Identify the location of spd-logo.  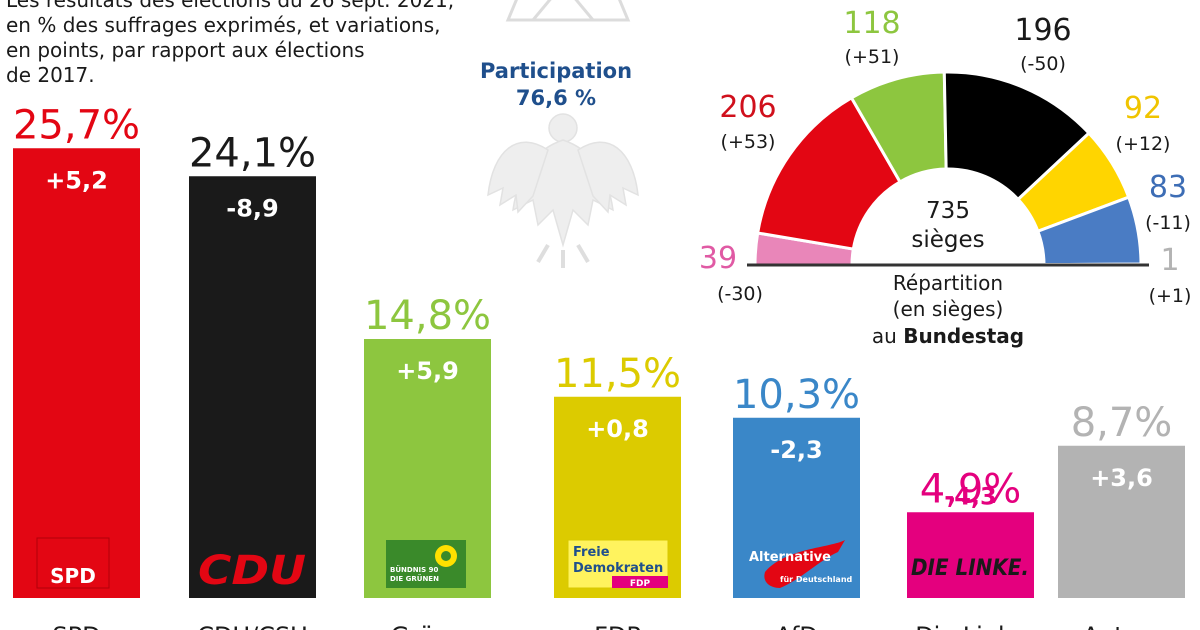
(73, 563).